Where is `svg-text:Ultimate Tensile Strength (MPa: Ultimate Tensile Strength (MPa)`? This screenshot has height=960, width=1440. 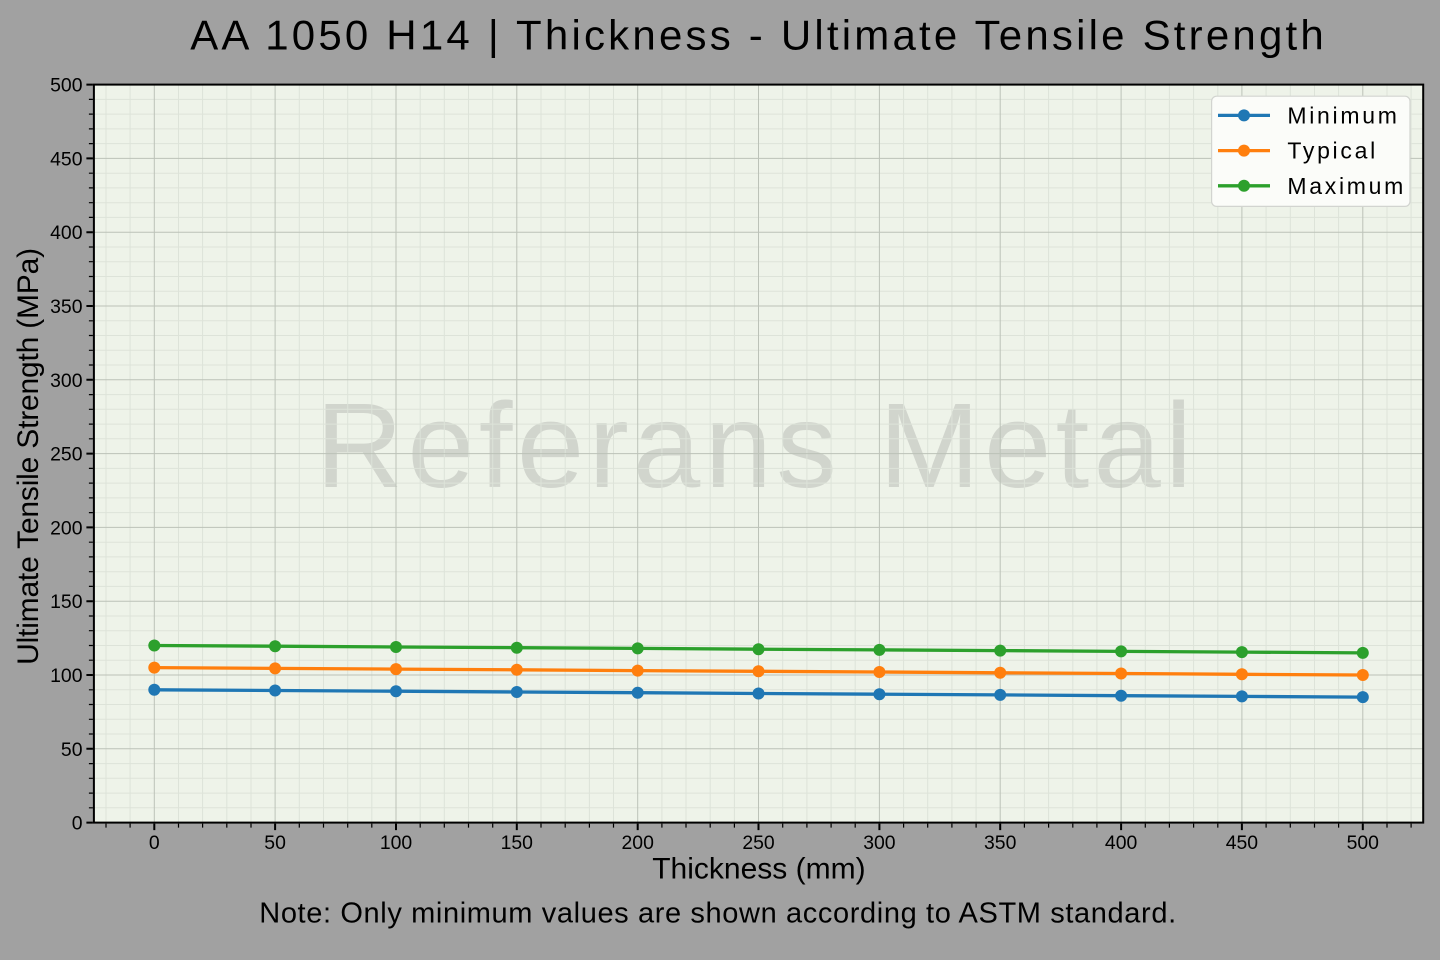
svg-text:Ultimate Tensile Strength (MPa: Ultimate Tensile Strength (MPa) is located at coordinates (28, 456).